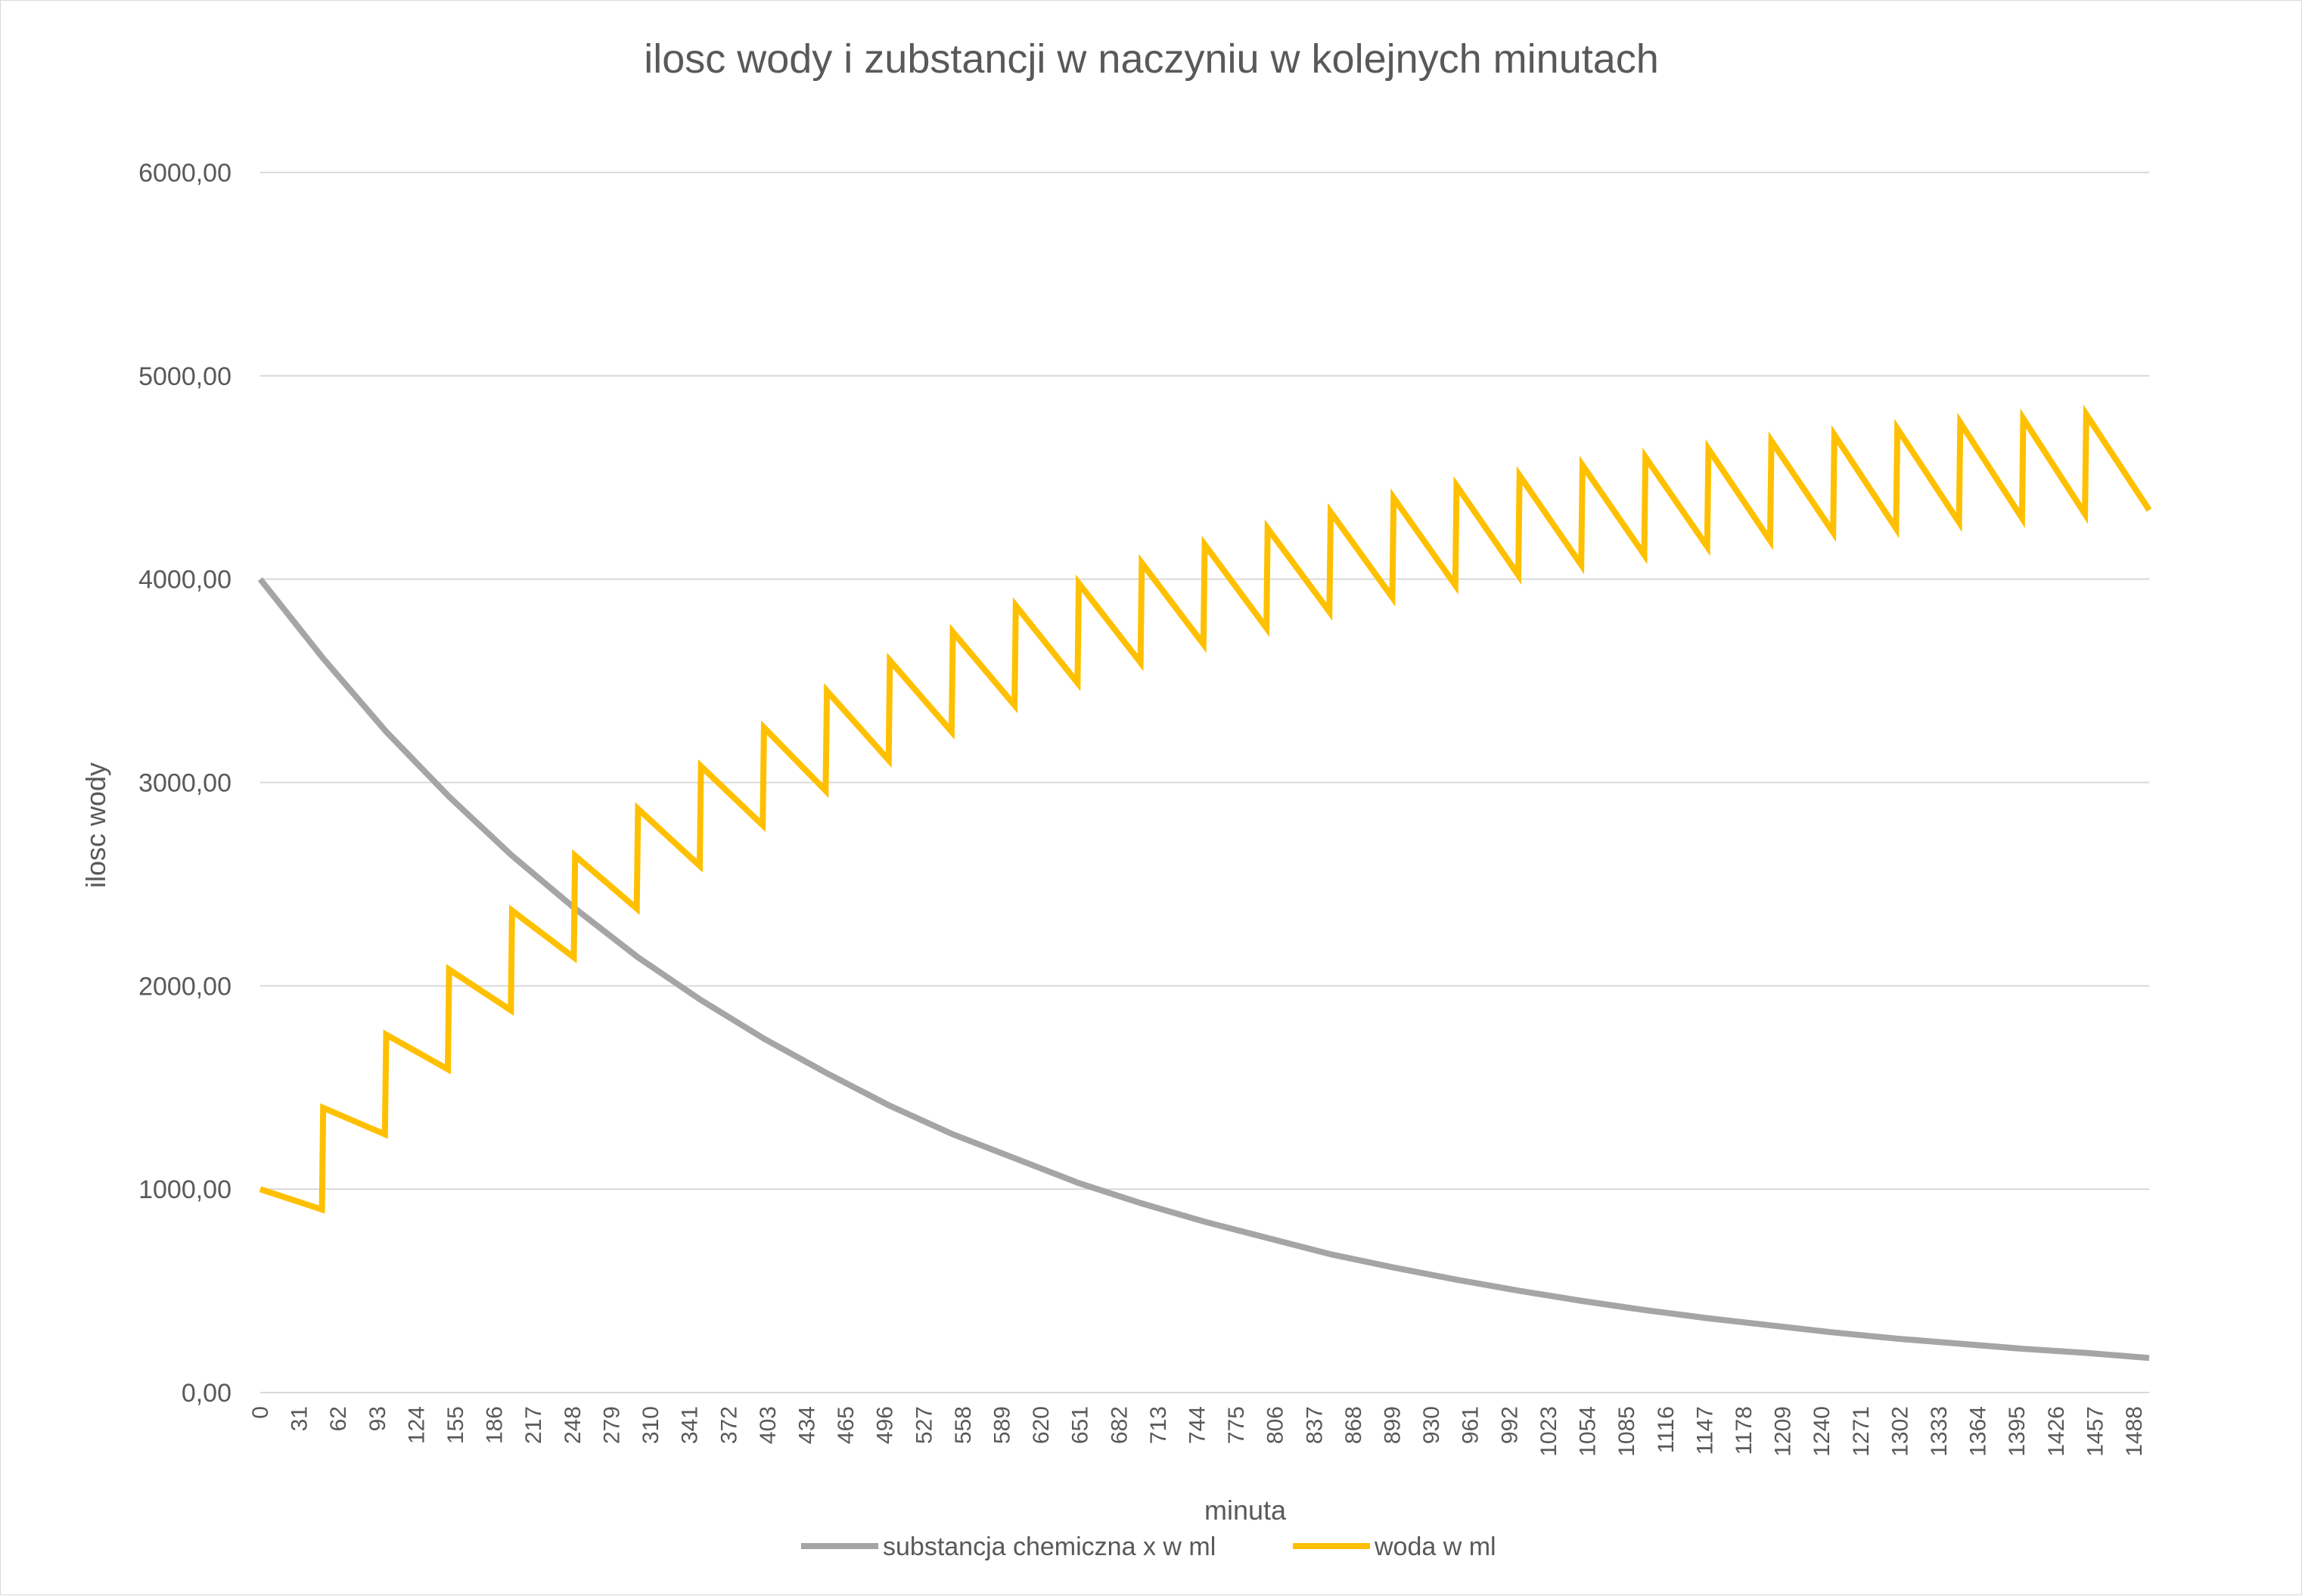 The width and height of the screenshot is (2302, 1596). What do you see at coordinates (206, 1393) in the screenshot?
I see `y-tick-label: 0,00` at bounding box center [206, 1393].